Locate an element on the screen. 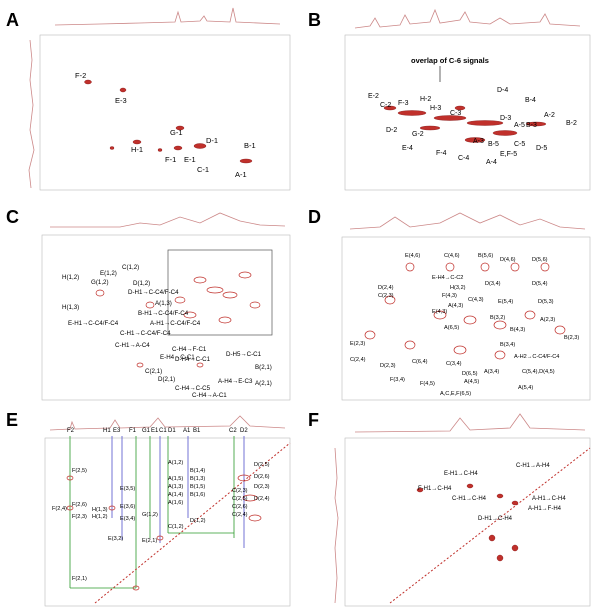  annotation-label: A-1 is located at coordinates (241, 174).